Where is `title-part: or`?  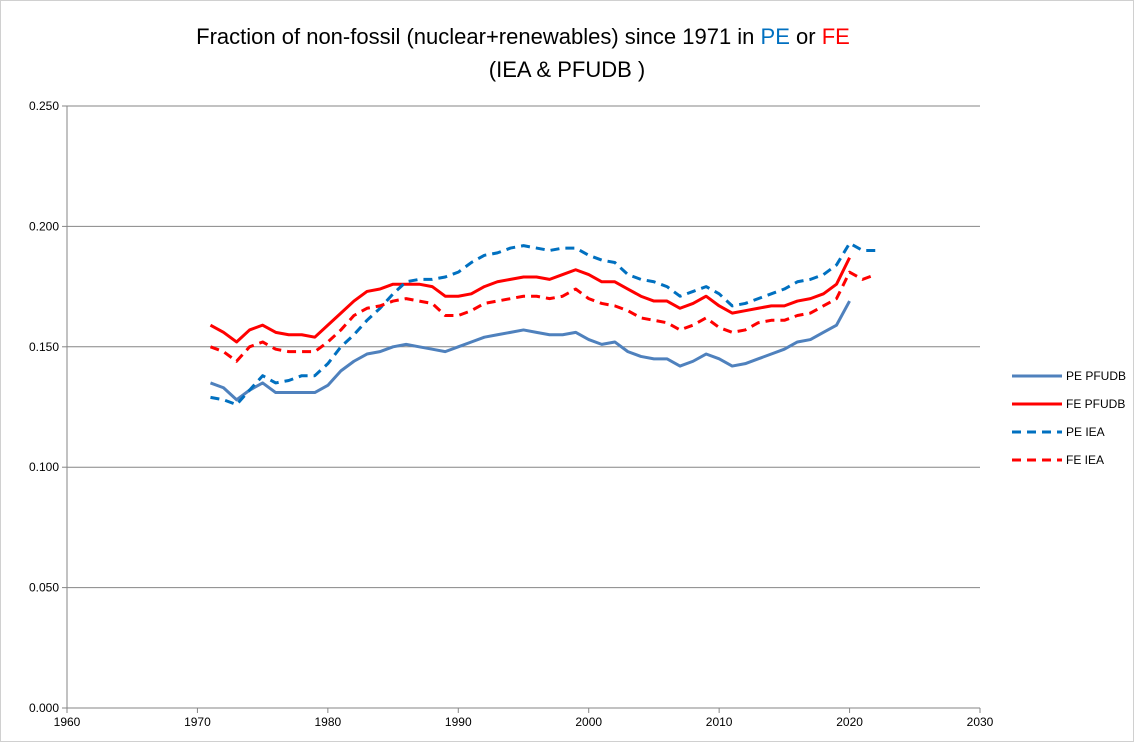 title-part: or is located at coordinates (806, 36).